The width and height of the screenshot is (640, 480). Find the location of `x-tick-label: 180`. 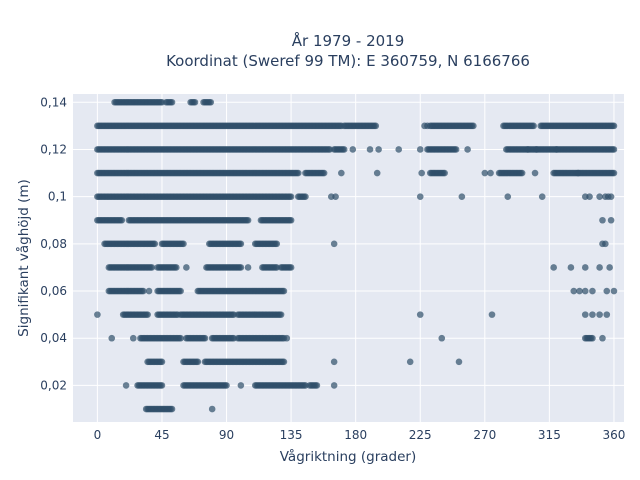

x-tick-label: 180 is located at coordinates (355, 435).